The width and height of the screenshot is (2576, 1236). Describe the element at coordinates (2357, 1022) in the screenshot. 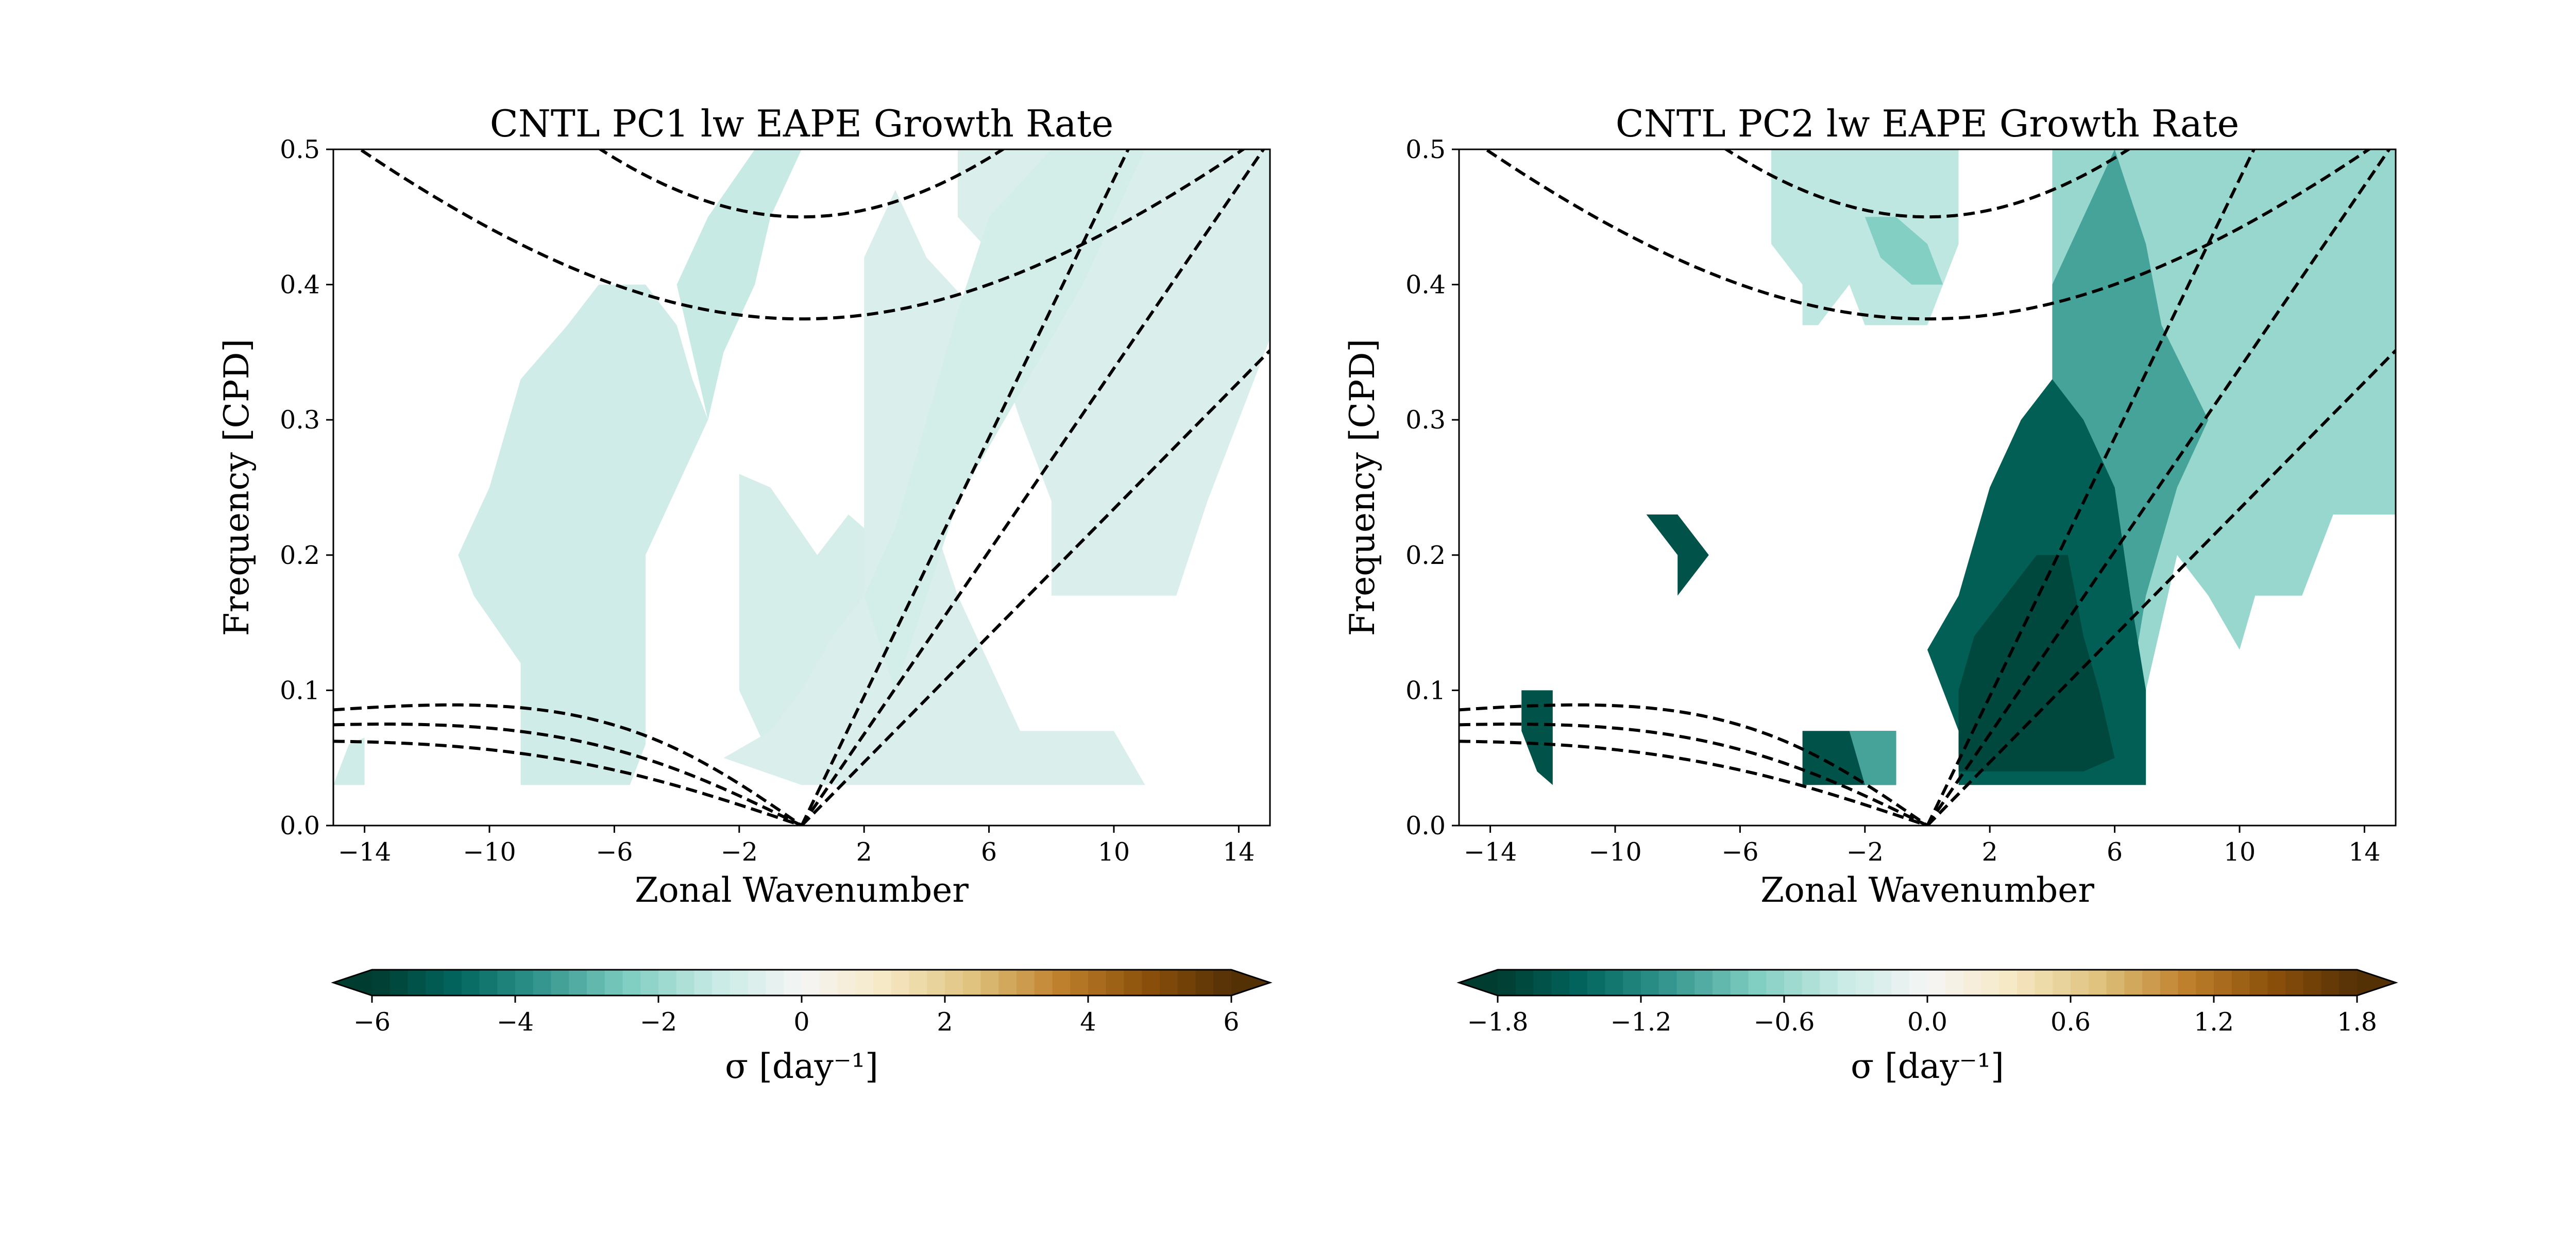

I see `colorbar-tick-label: 1.8` at that location.